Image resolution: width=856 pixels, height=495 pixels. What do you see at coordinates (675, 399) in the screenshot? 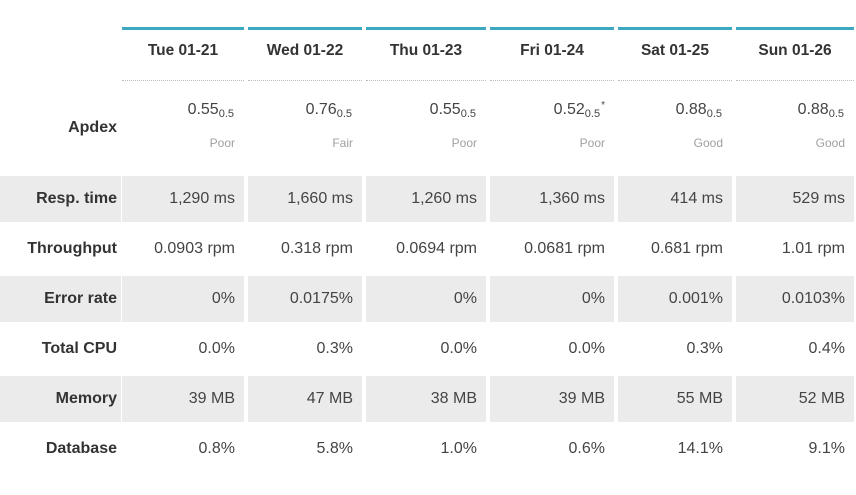
I see `table-cell: 55 MB` at bounding box center [675, 399].